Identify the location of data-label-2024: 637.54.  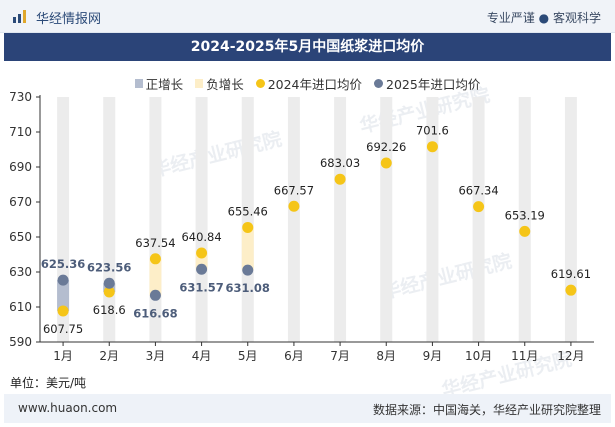
(155, 243).